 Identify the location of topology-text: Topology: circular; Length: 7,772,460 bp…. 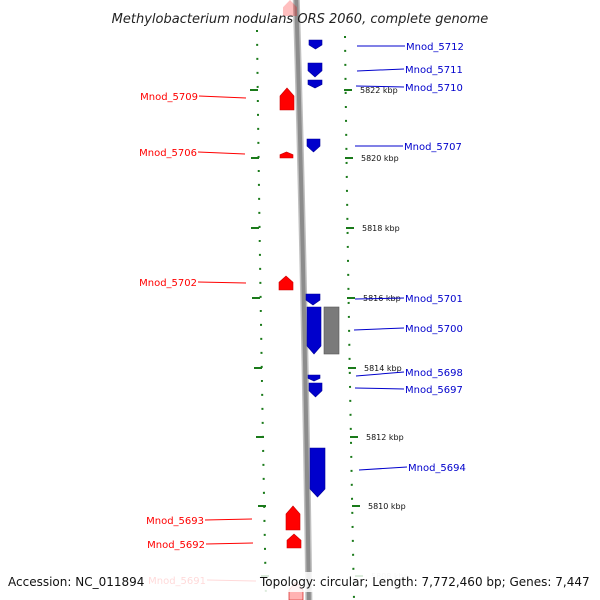
(424, 582).